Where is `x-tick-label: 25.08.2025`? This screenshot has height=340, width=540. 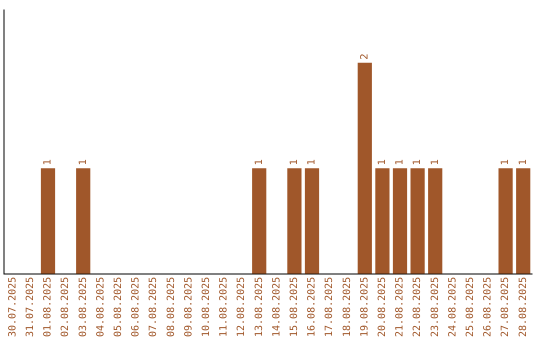
x-tick-label: 25.08.2025 is located at coordinates (470, 307).